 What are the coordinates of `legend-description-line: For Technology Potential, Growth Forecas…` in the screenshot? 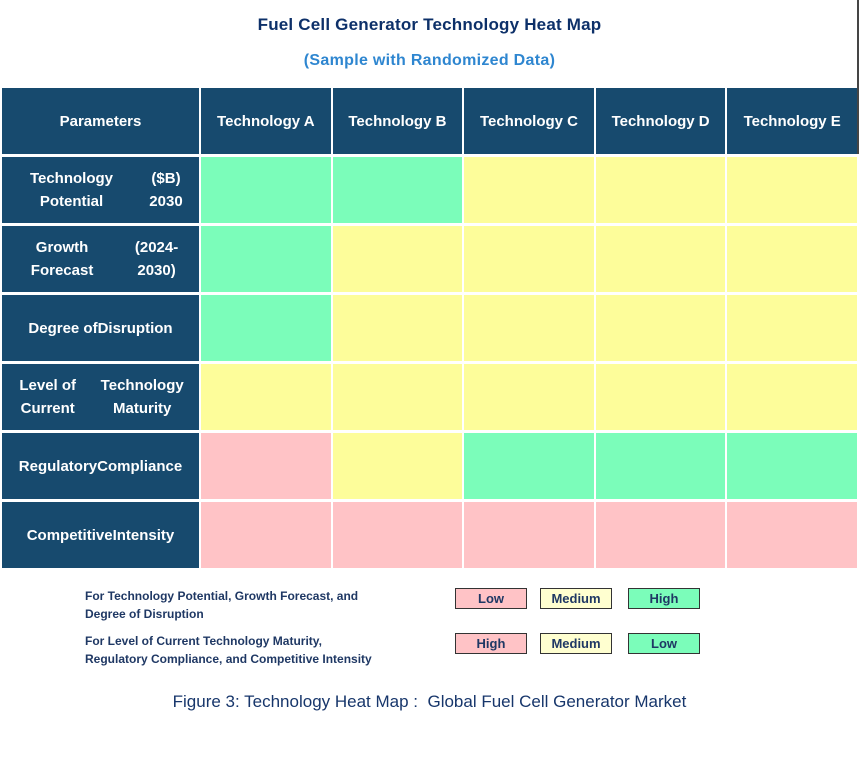 It's located at (222, 596).